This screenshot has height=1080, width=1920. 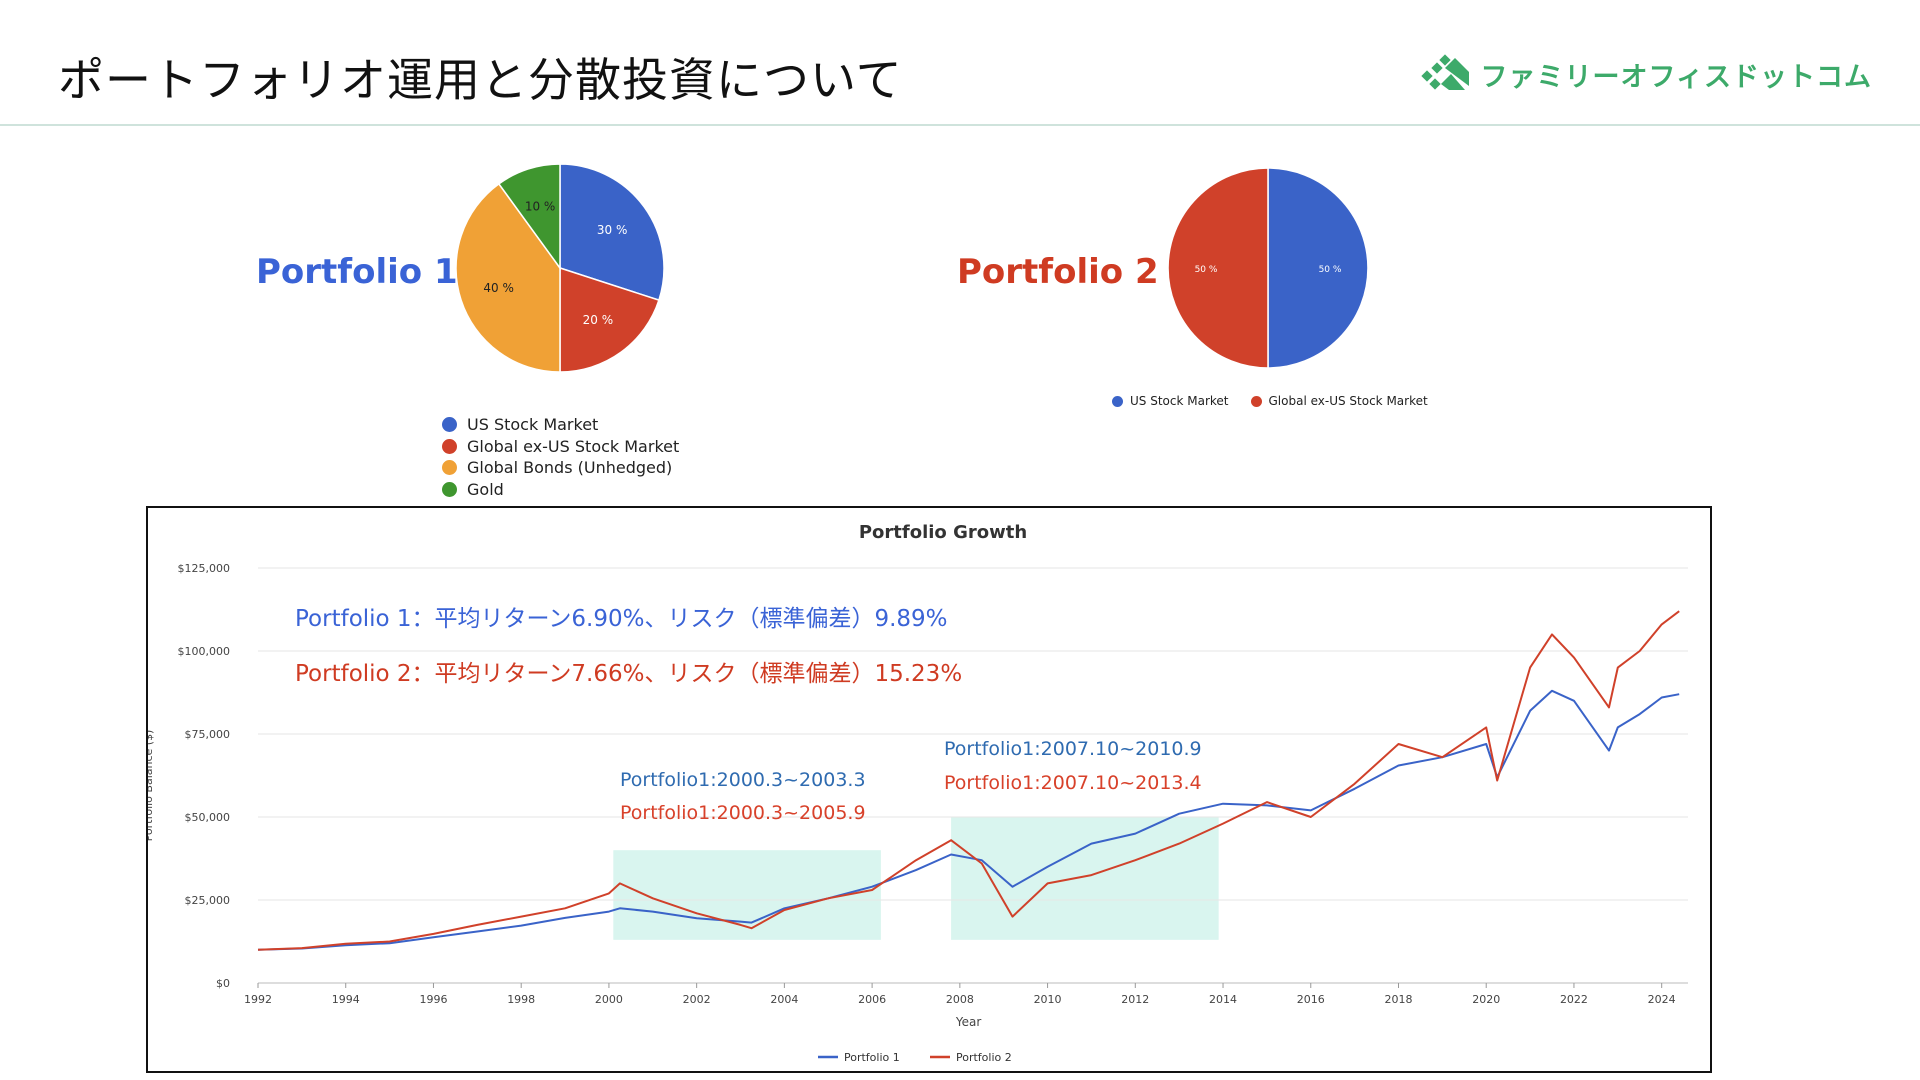 I want to click on x-tick-label: 2004, so click(x=784, y=999).